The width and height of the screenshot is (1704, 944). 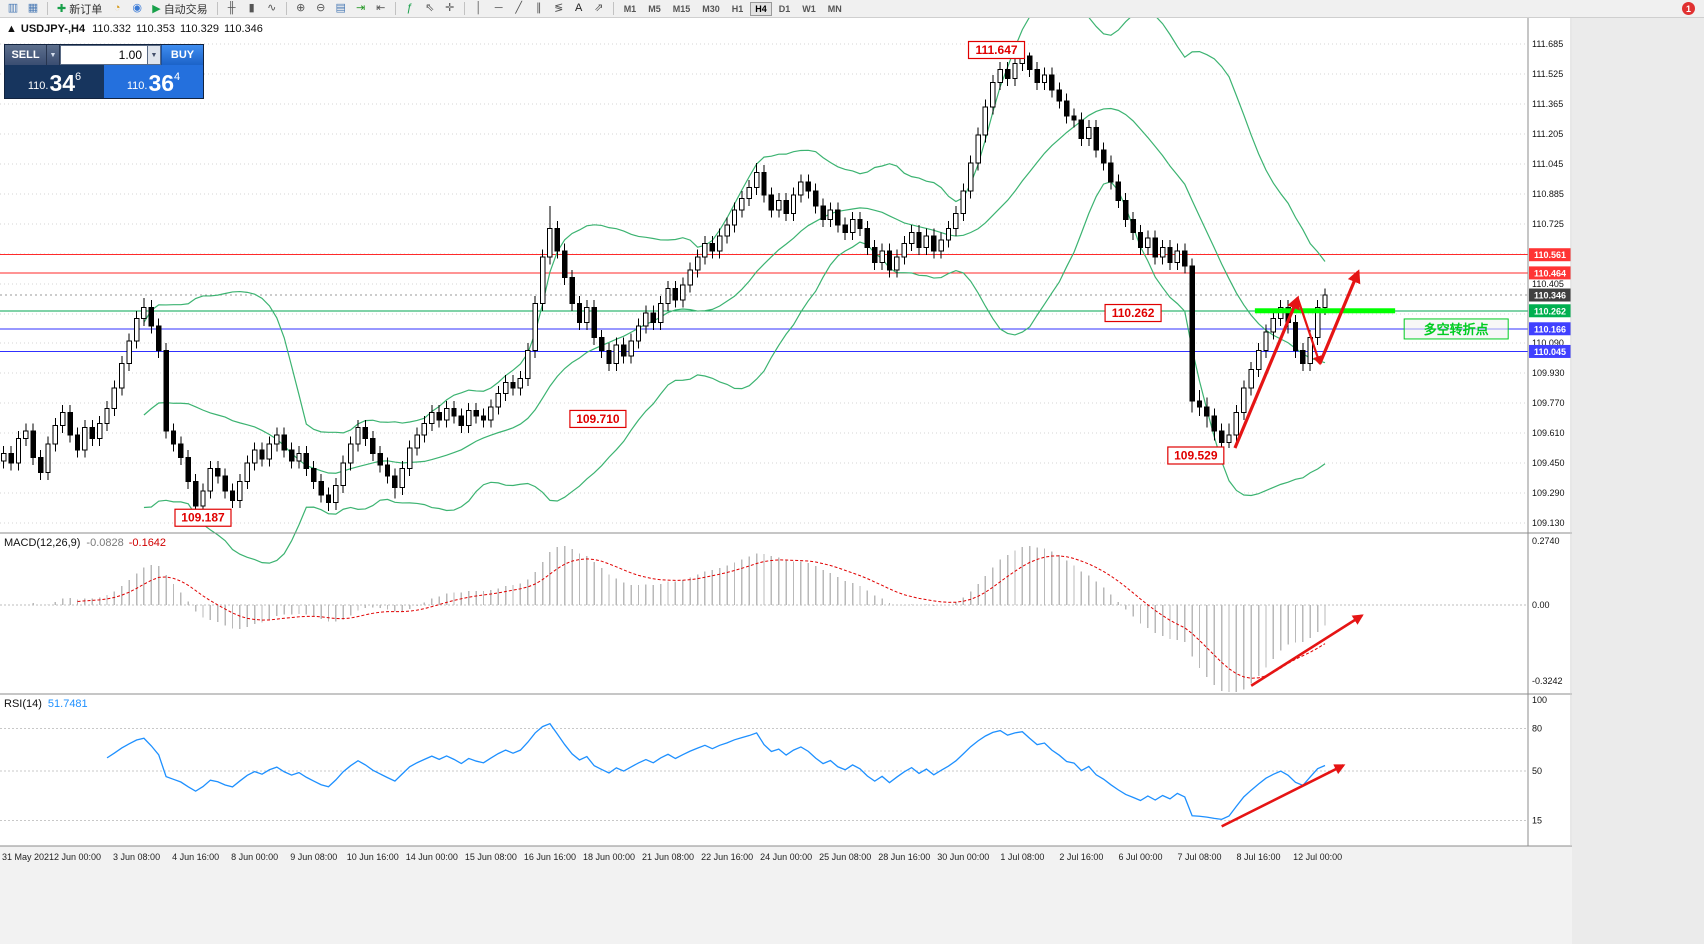 I want to click on auto-trading-button-label: 自动交易, so click(x=185, y=9).